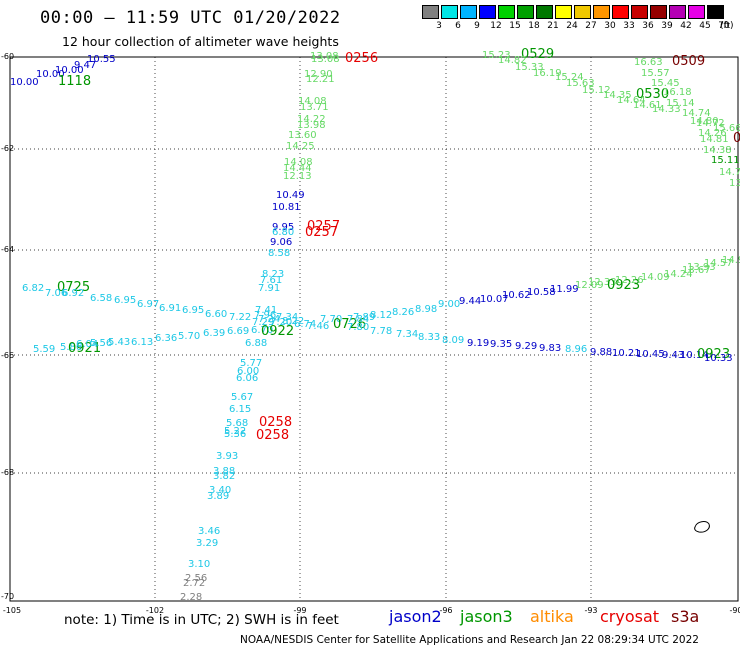 The width and height of the screenshot is (740, 650). I want to click on lat-tick-label: -64, so click(7, 249).